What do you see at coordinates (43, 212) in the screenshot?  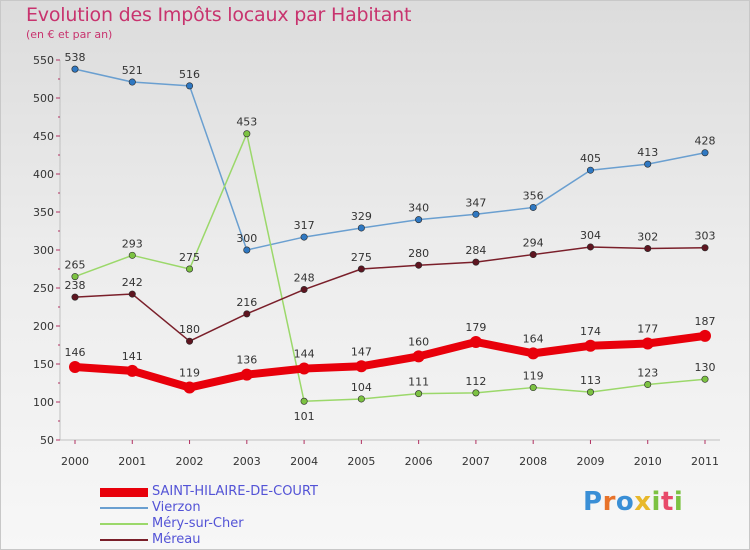 I see `y-tick-label: 350` at bounding box center [43, 212].